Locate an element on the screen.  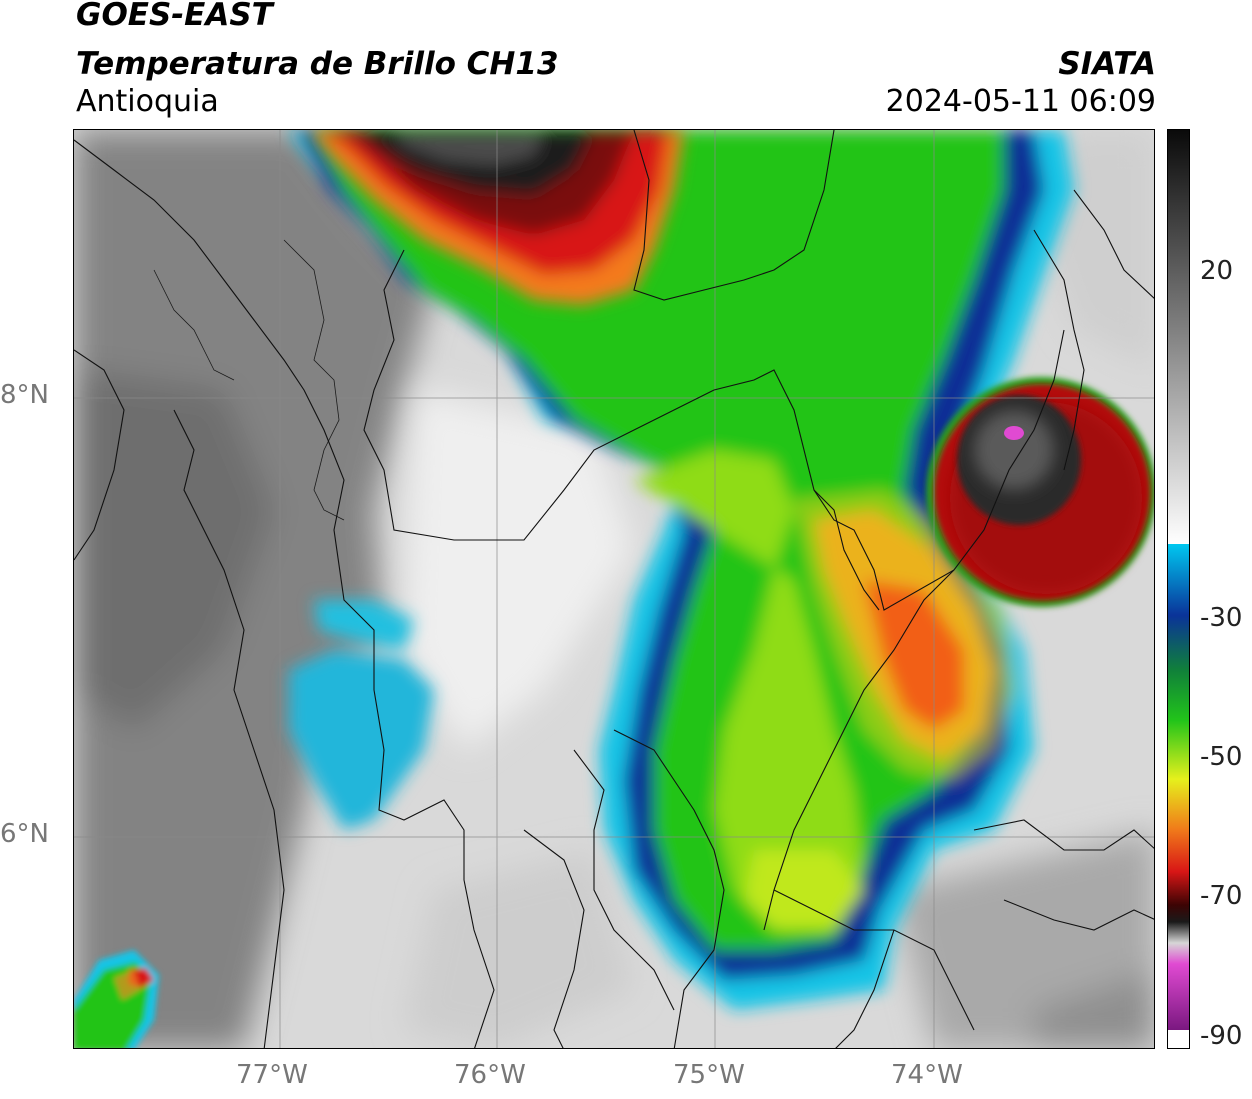
product-title: Temperatura de Brillo CH13 is located at coordinates (317, 64).